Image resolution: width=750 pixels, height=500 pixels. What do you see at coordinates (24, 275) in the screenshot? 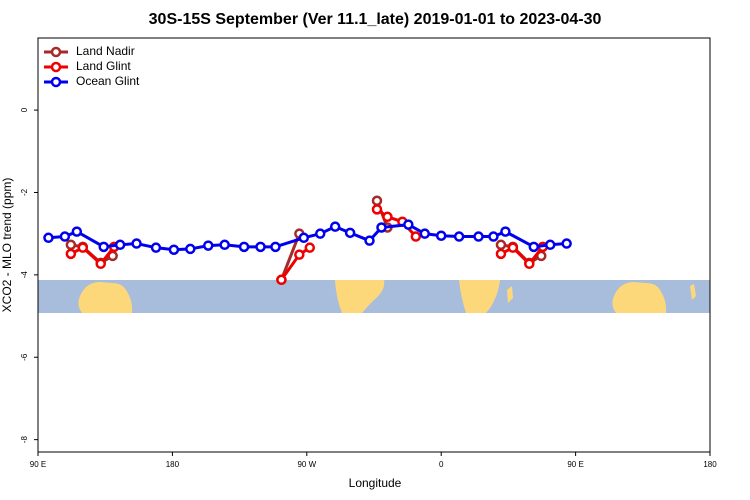
I see `y-tick-label: -4` at bounding box center [24, 275].